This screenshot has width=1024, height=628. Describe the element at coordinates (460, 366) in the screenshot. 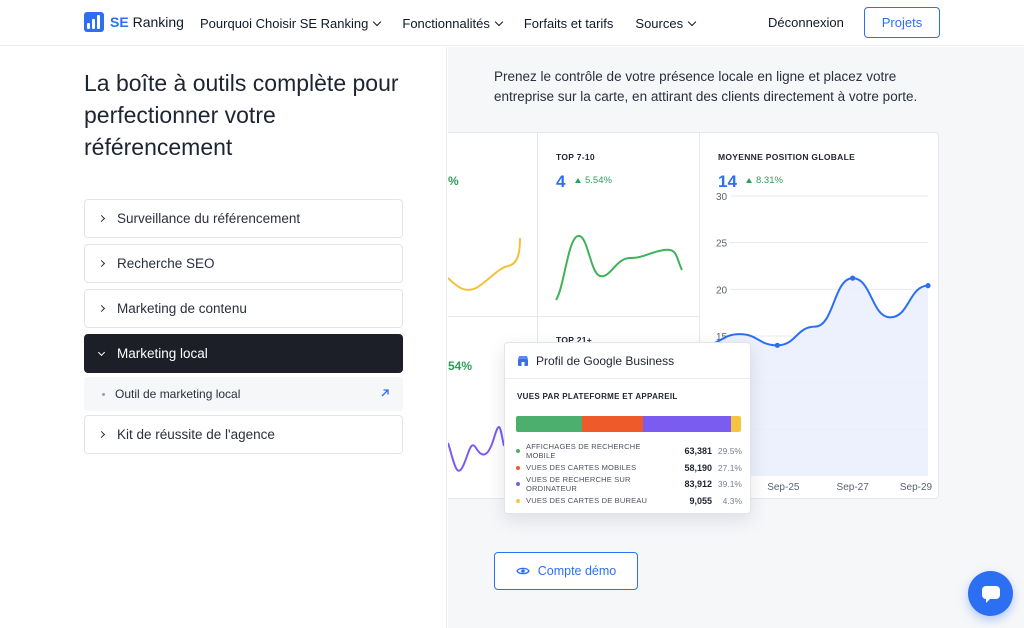

I see `partial-metric-bottom: 54%` at that location.